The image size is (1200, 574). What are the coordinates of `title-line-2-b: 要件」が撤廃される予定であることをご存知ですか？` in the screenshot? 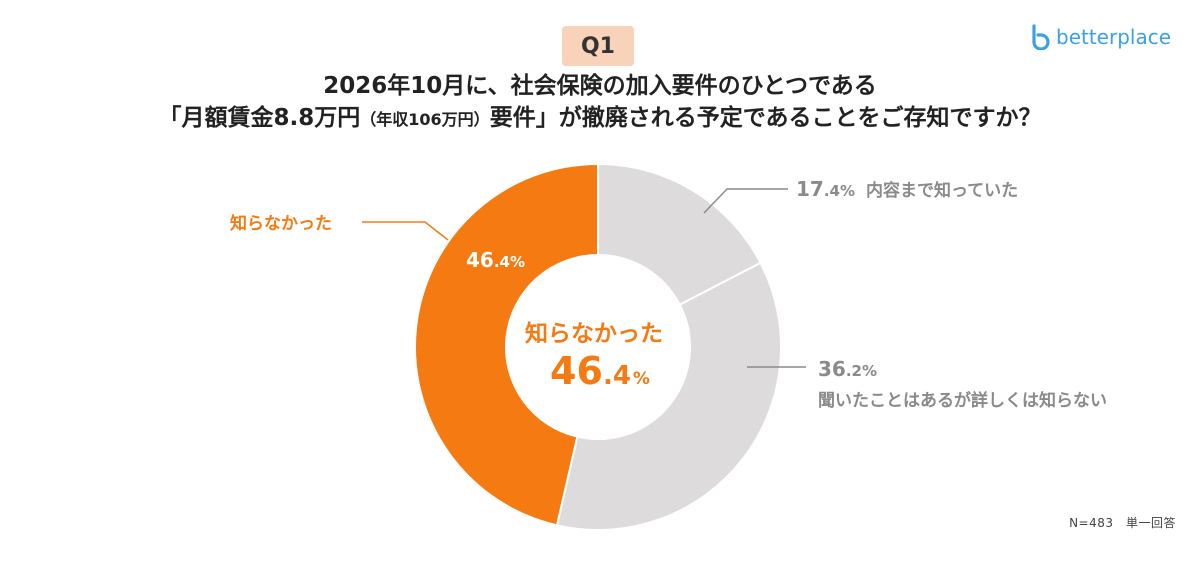 It's located at (765, 118).